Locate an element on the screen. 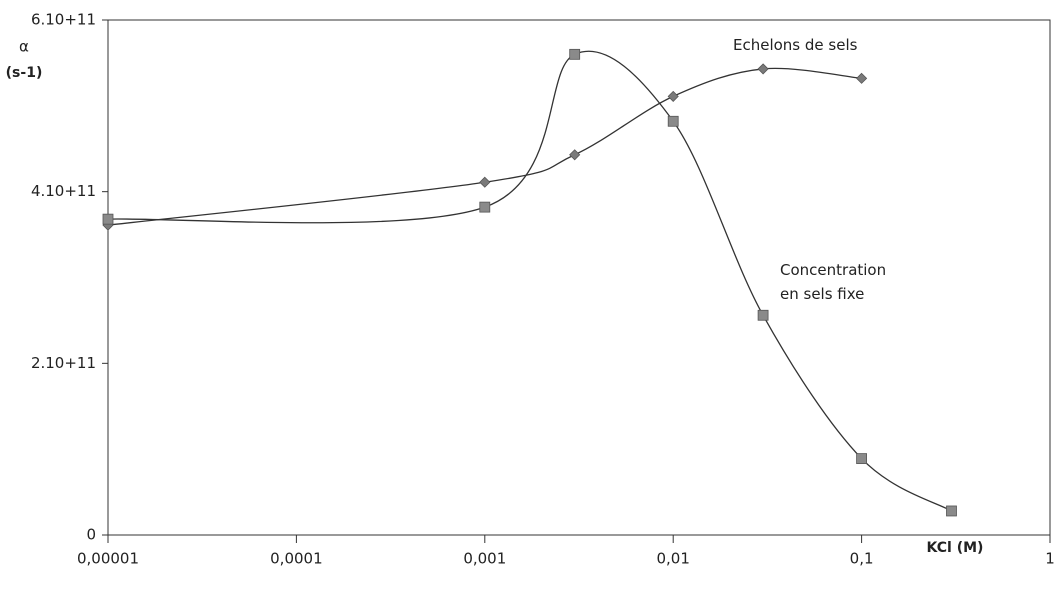 The image size is (1058, 589). series-label: Concentration en sels fixe is located at coordinates (833, 282).